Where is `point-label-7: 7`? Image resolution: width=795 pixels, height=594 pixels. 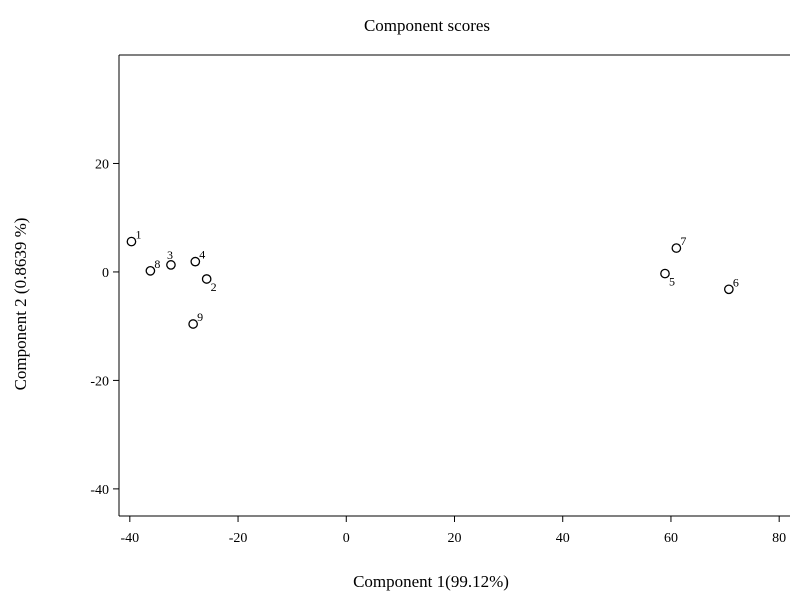
point-label-7: 7 is located at coordinates (683, 241).